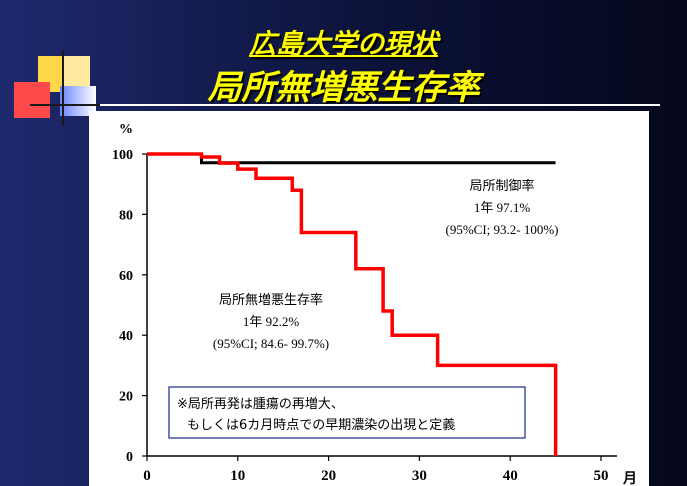 The width and height of the screenshot is (687, 486). What do you see at coordinates (126, 336) in the screenshot?
I see `y-tick-label: 40` at bounding box center [126, 336].